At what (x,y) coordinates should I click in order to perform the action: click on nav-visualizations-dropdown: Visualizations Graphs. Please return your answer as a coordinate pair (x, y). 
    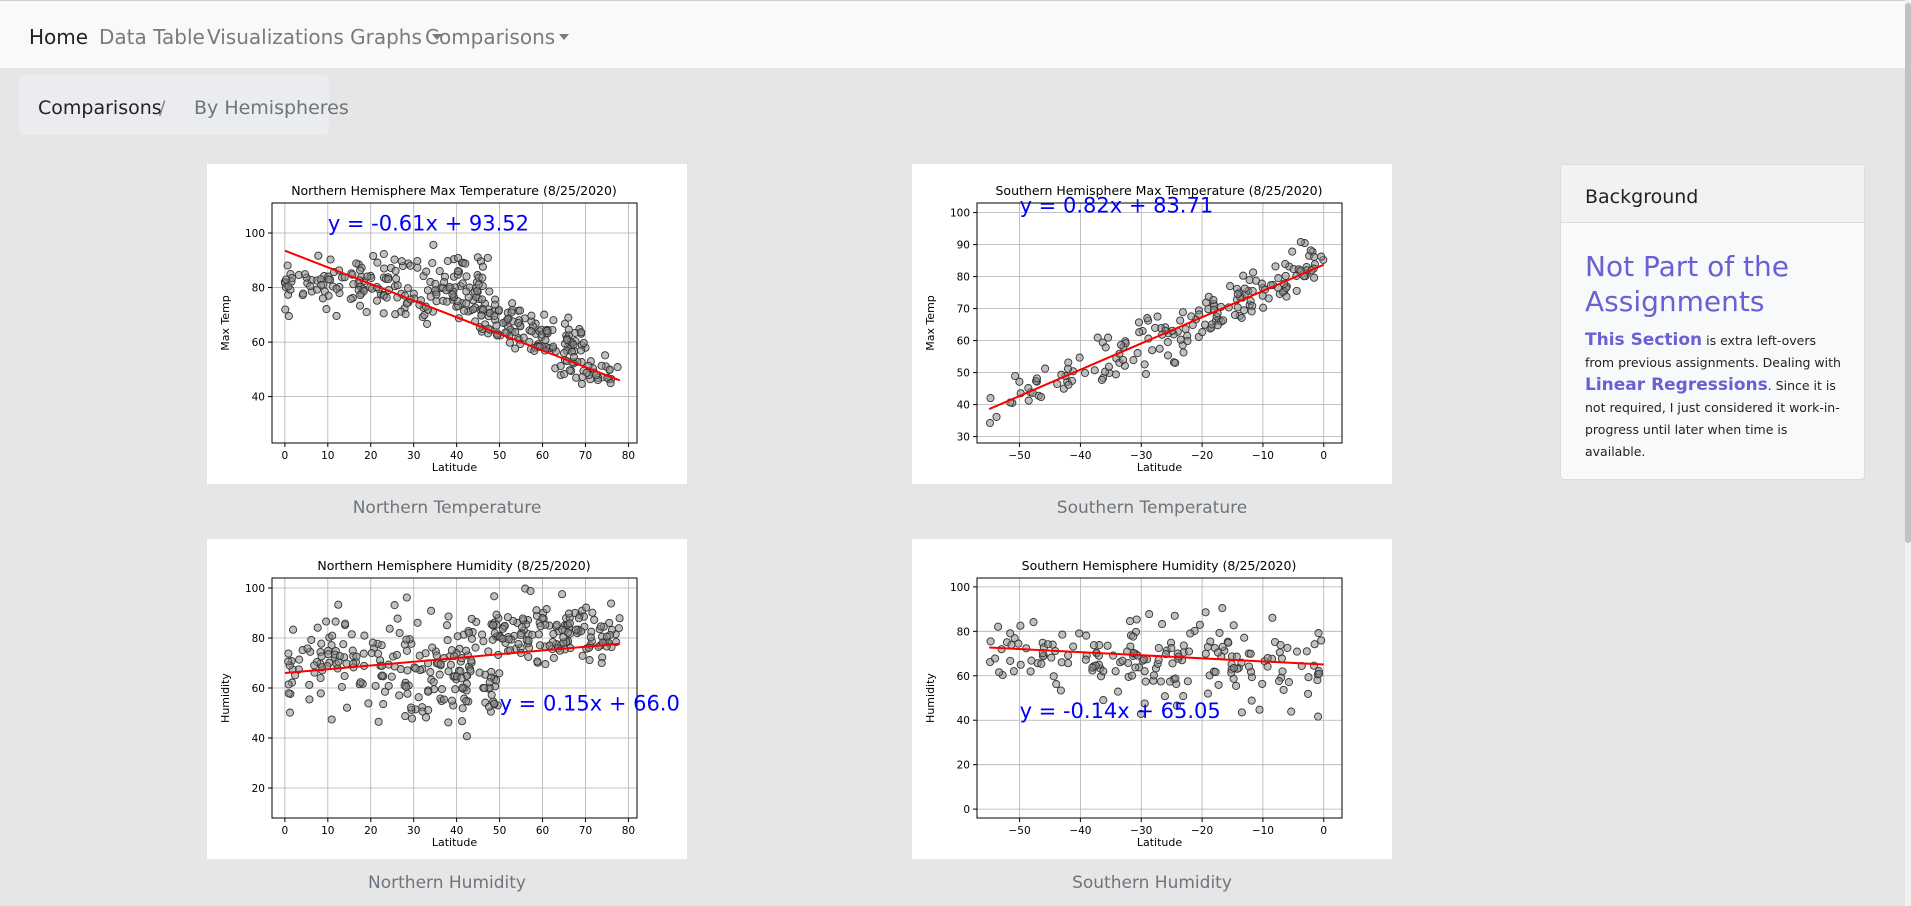
    Looking at the image, I should click on (324, 37).